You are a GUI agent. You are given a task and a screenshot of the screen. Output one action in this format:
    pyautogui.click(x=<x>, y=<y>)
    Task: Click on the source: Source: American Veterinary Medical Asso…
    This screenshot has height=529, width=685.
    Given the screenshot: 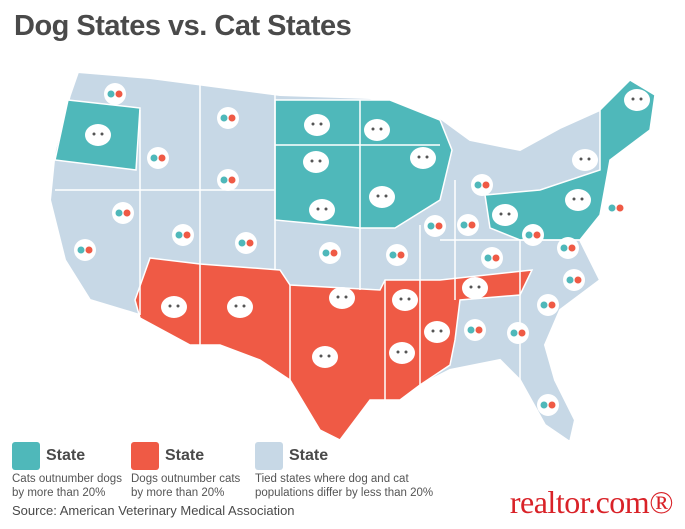 What is the action you would take?
    pyautogui.click(x=153, y=510)
    